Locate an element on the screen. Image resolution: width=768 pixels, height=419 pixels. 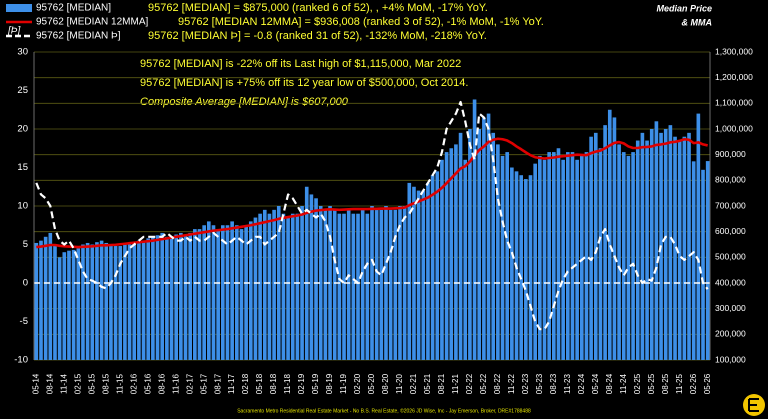
x-tick-label: 11-25 is located at coordinates (679, 384).